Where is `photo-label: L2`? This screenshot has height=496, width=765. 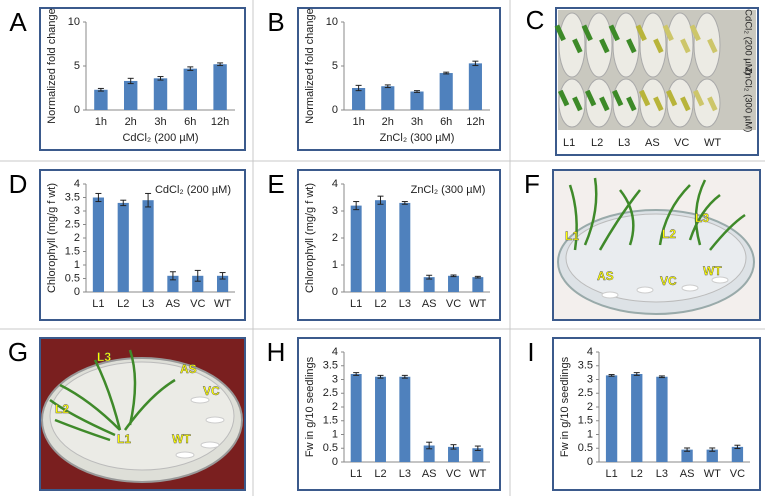
photo-label: L2 is located at coordinates (597, 143).